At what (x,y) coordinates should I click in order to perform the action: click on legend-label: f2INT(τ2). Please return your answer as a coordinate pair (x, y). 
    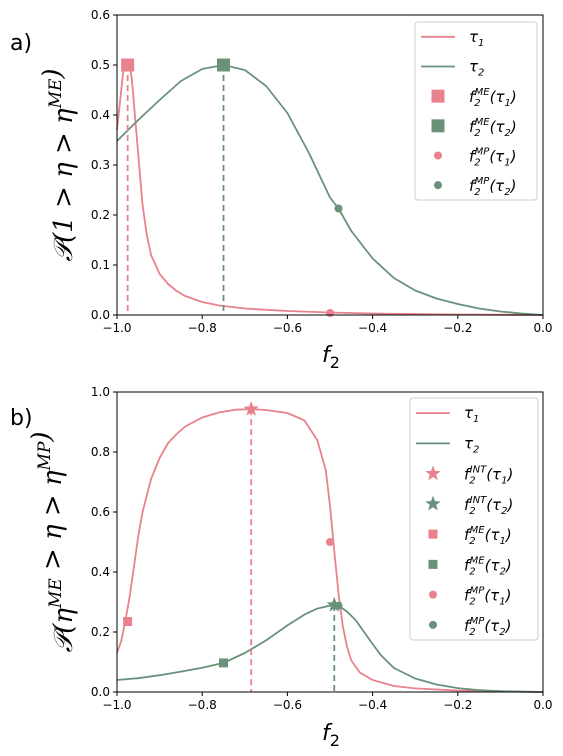
    Looking at the image, I should click on (488, 506).